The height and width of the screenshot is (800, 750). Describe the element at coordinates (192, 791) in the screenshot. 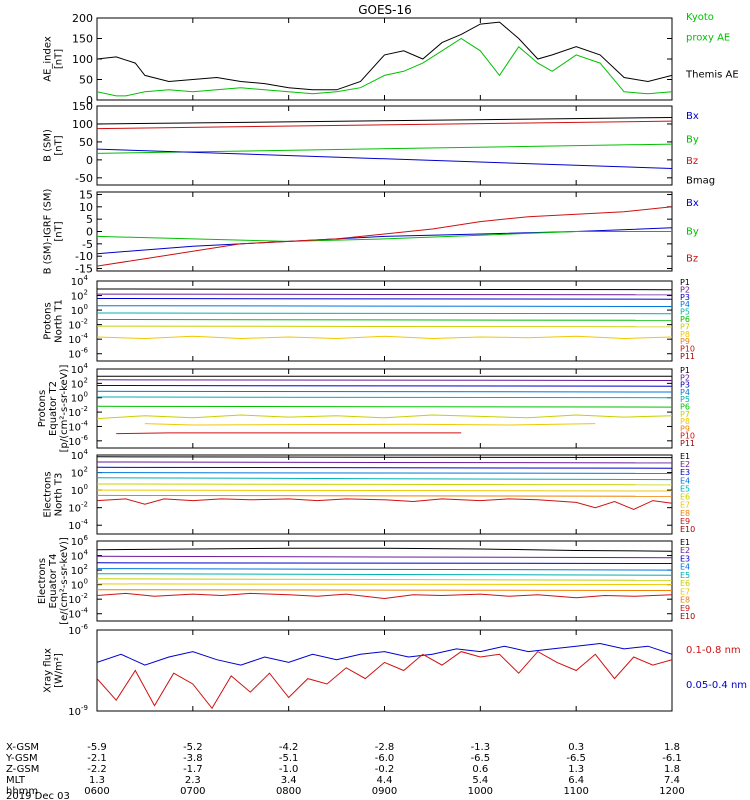

I see `x-row-value: 0700` at that location.